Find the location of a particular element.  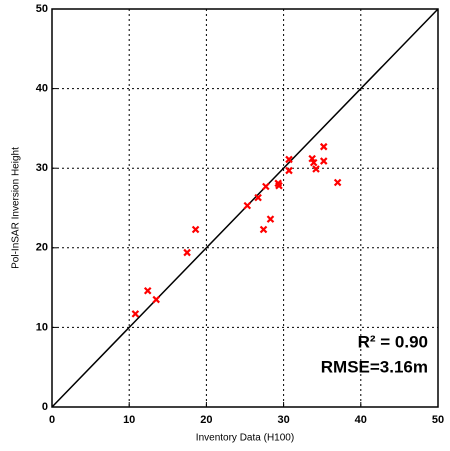

x-tick-label: 0 is located at coordinates (52, 420).